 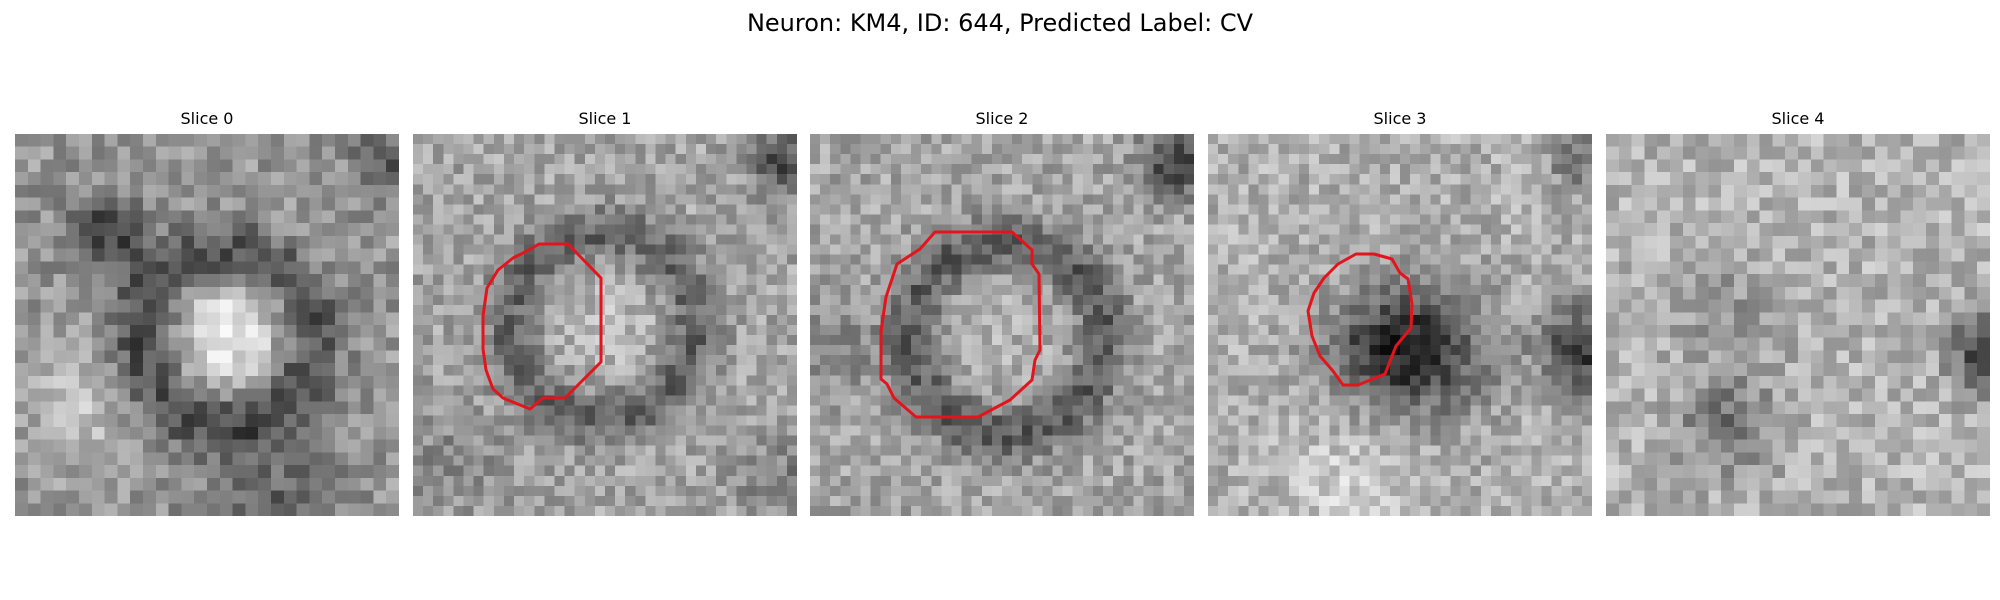 I want to click on slice-title: Slice 0, so click(x=207, y=118).